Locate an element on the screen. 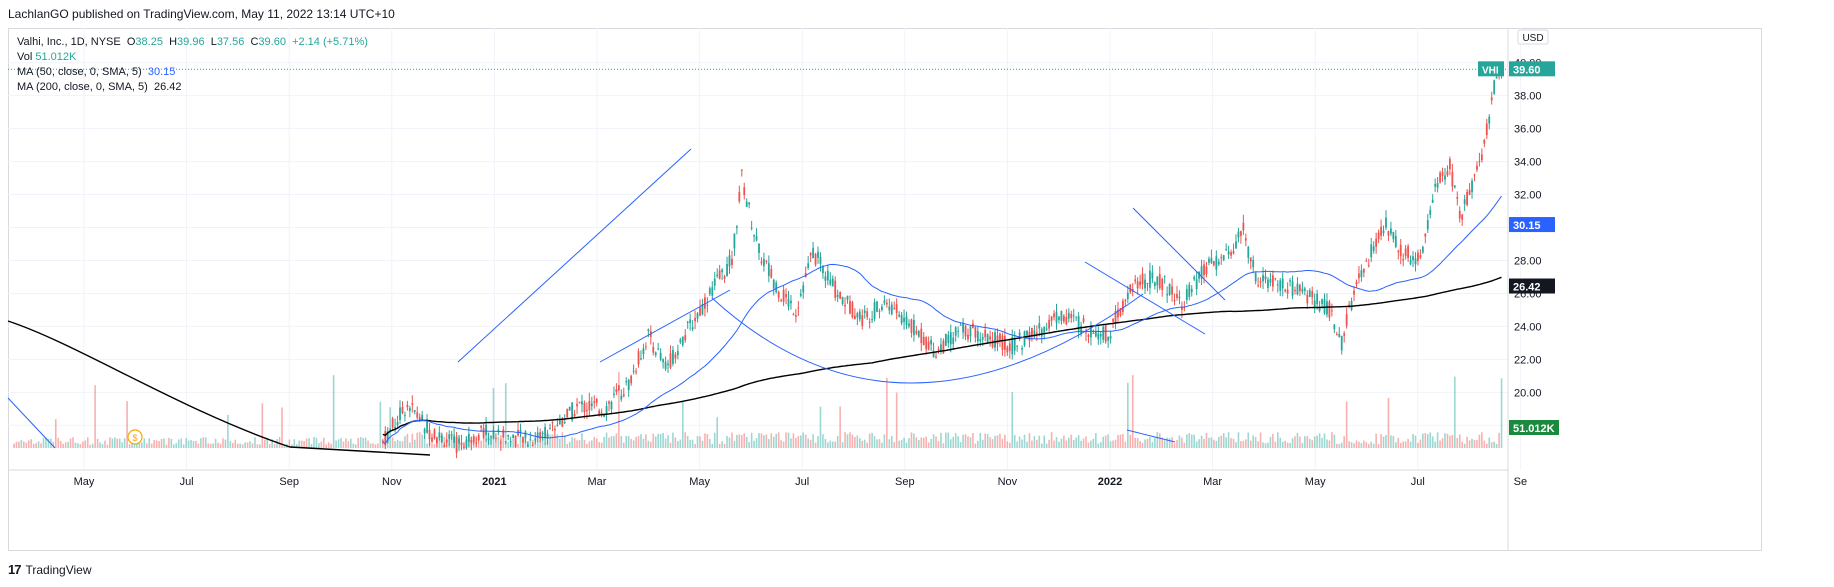 The image size is (1834, 587). wedge-lower is located at coordinates (1145, 298).